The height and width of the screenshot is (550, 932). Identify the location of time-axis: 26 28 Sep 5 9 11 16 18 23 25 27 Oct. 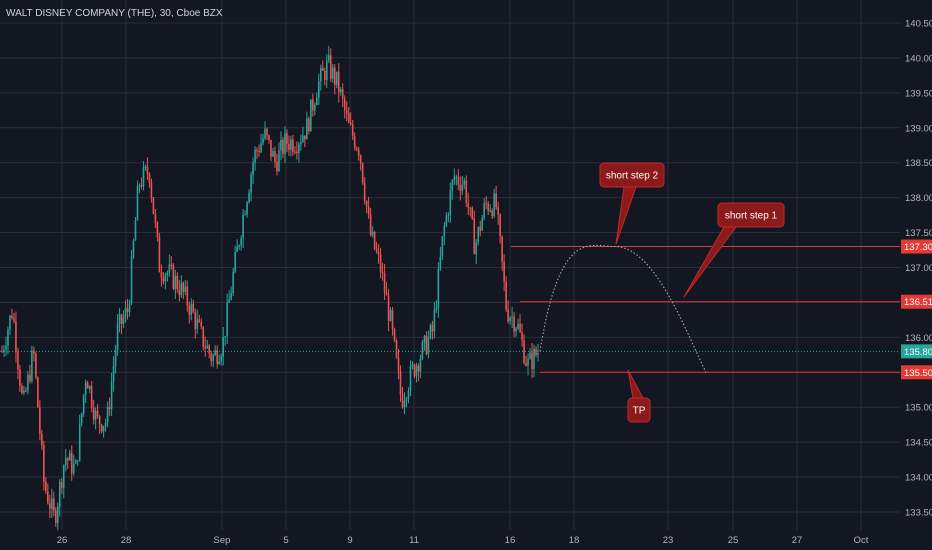
(463, 540).